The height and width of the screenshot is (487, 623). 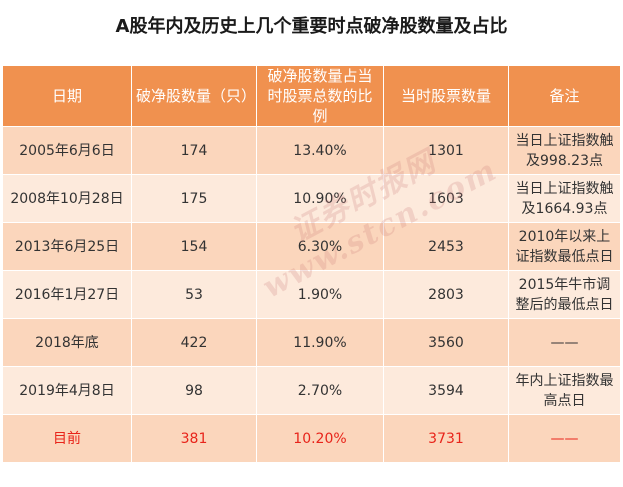 I want to click on cell-date: 2008年10月28日, so click(x=67, y=198).